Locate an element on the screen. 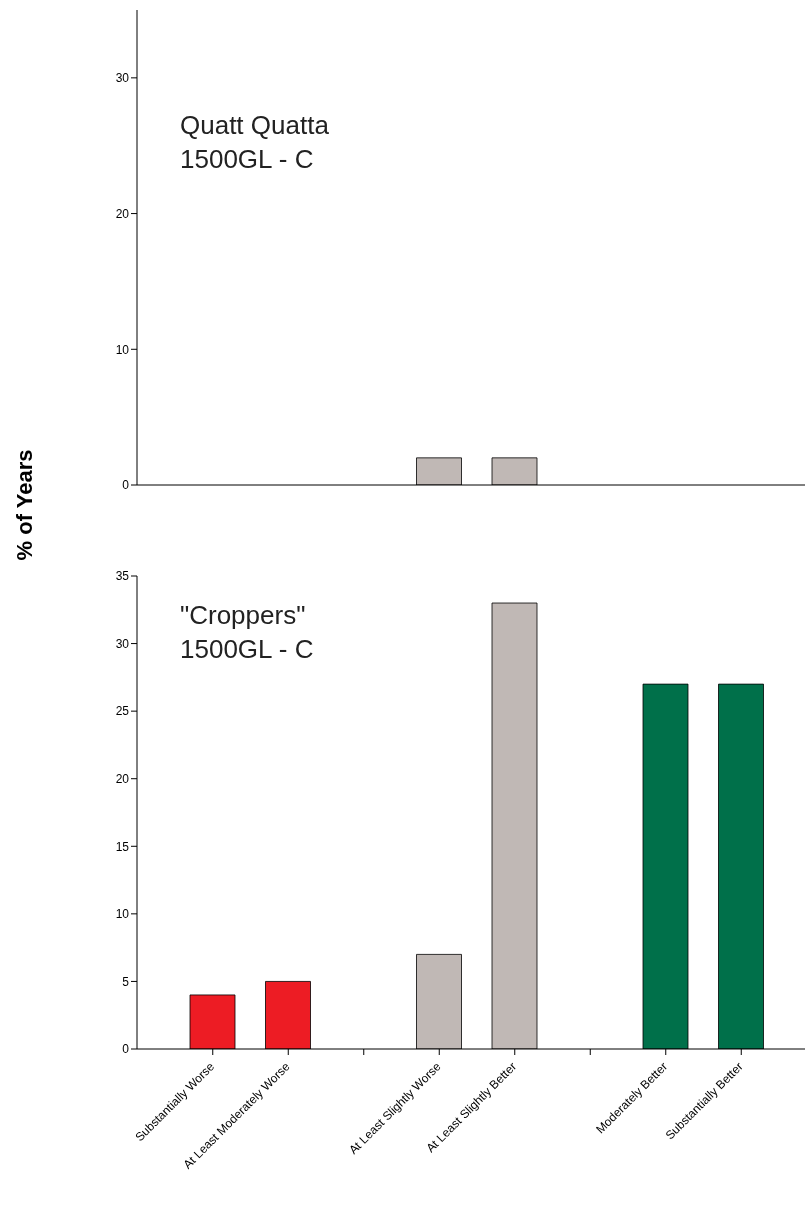 The height and width of the screenshot is (1222, 805). y-tick-label: 5 is located at coordinates (126, 981).